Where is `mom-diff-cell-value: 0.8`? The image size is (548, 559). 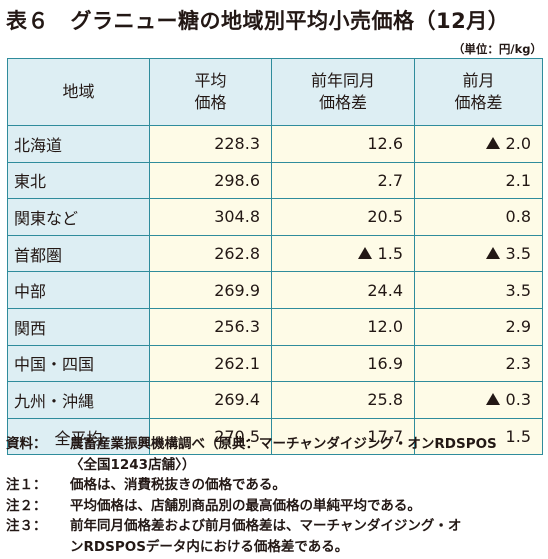
mom-diff-cell-value: 0.8 is located at coordinates (518, 217).